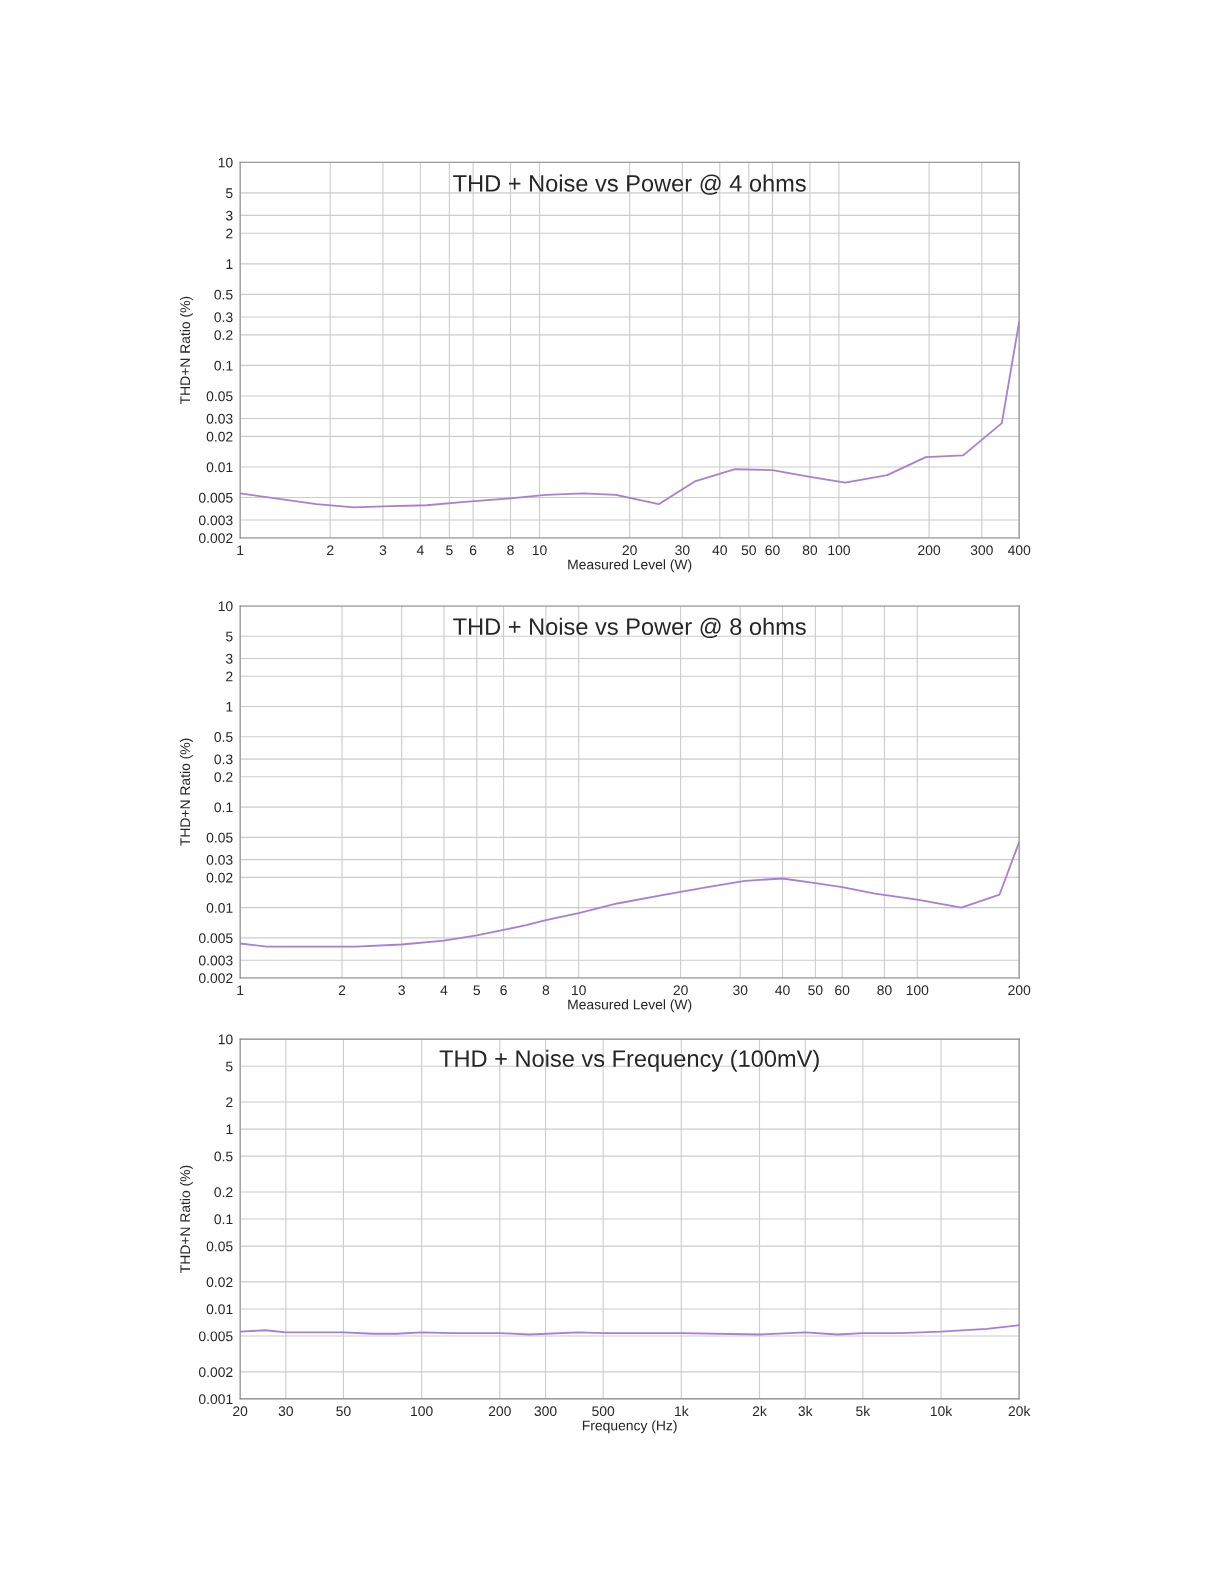  Describe the element at coordinates (682, 1410) in the screenshot. I see `x-tick-label: 1k` at that location.